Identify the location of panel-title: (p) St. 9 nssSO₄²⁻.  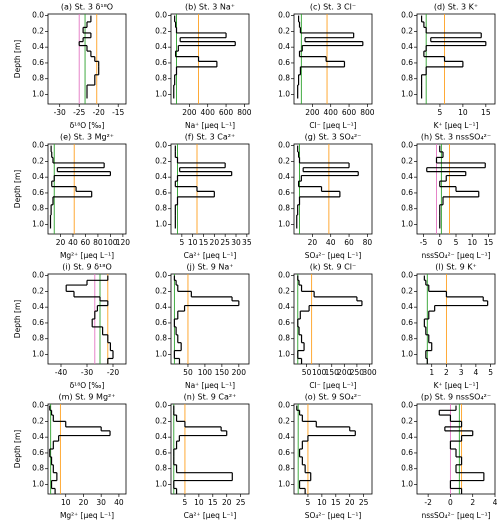
(456, 397).